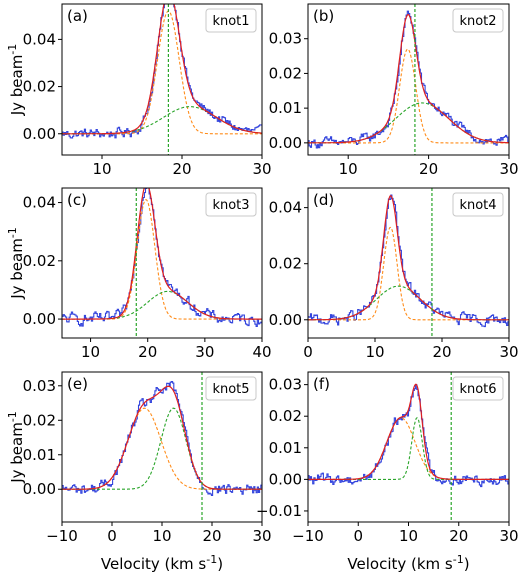 This screenshot has height=577, width=520. I want to click on panel-letter: (d), so click(323, 200).